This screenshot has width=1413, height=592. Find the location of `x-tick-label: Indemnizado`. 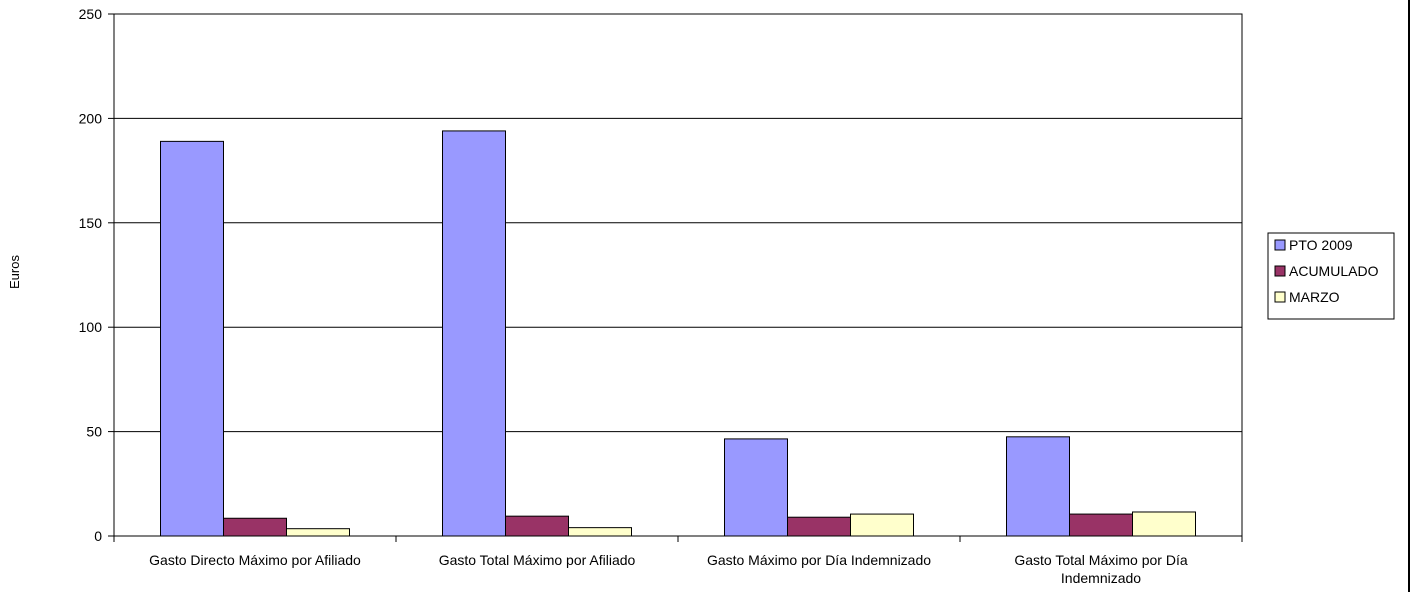

x-tick-label: Indemnizado is located at coordinates (1101, 578).